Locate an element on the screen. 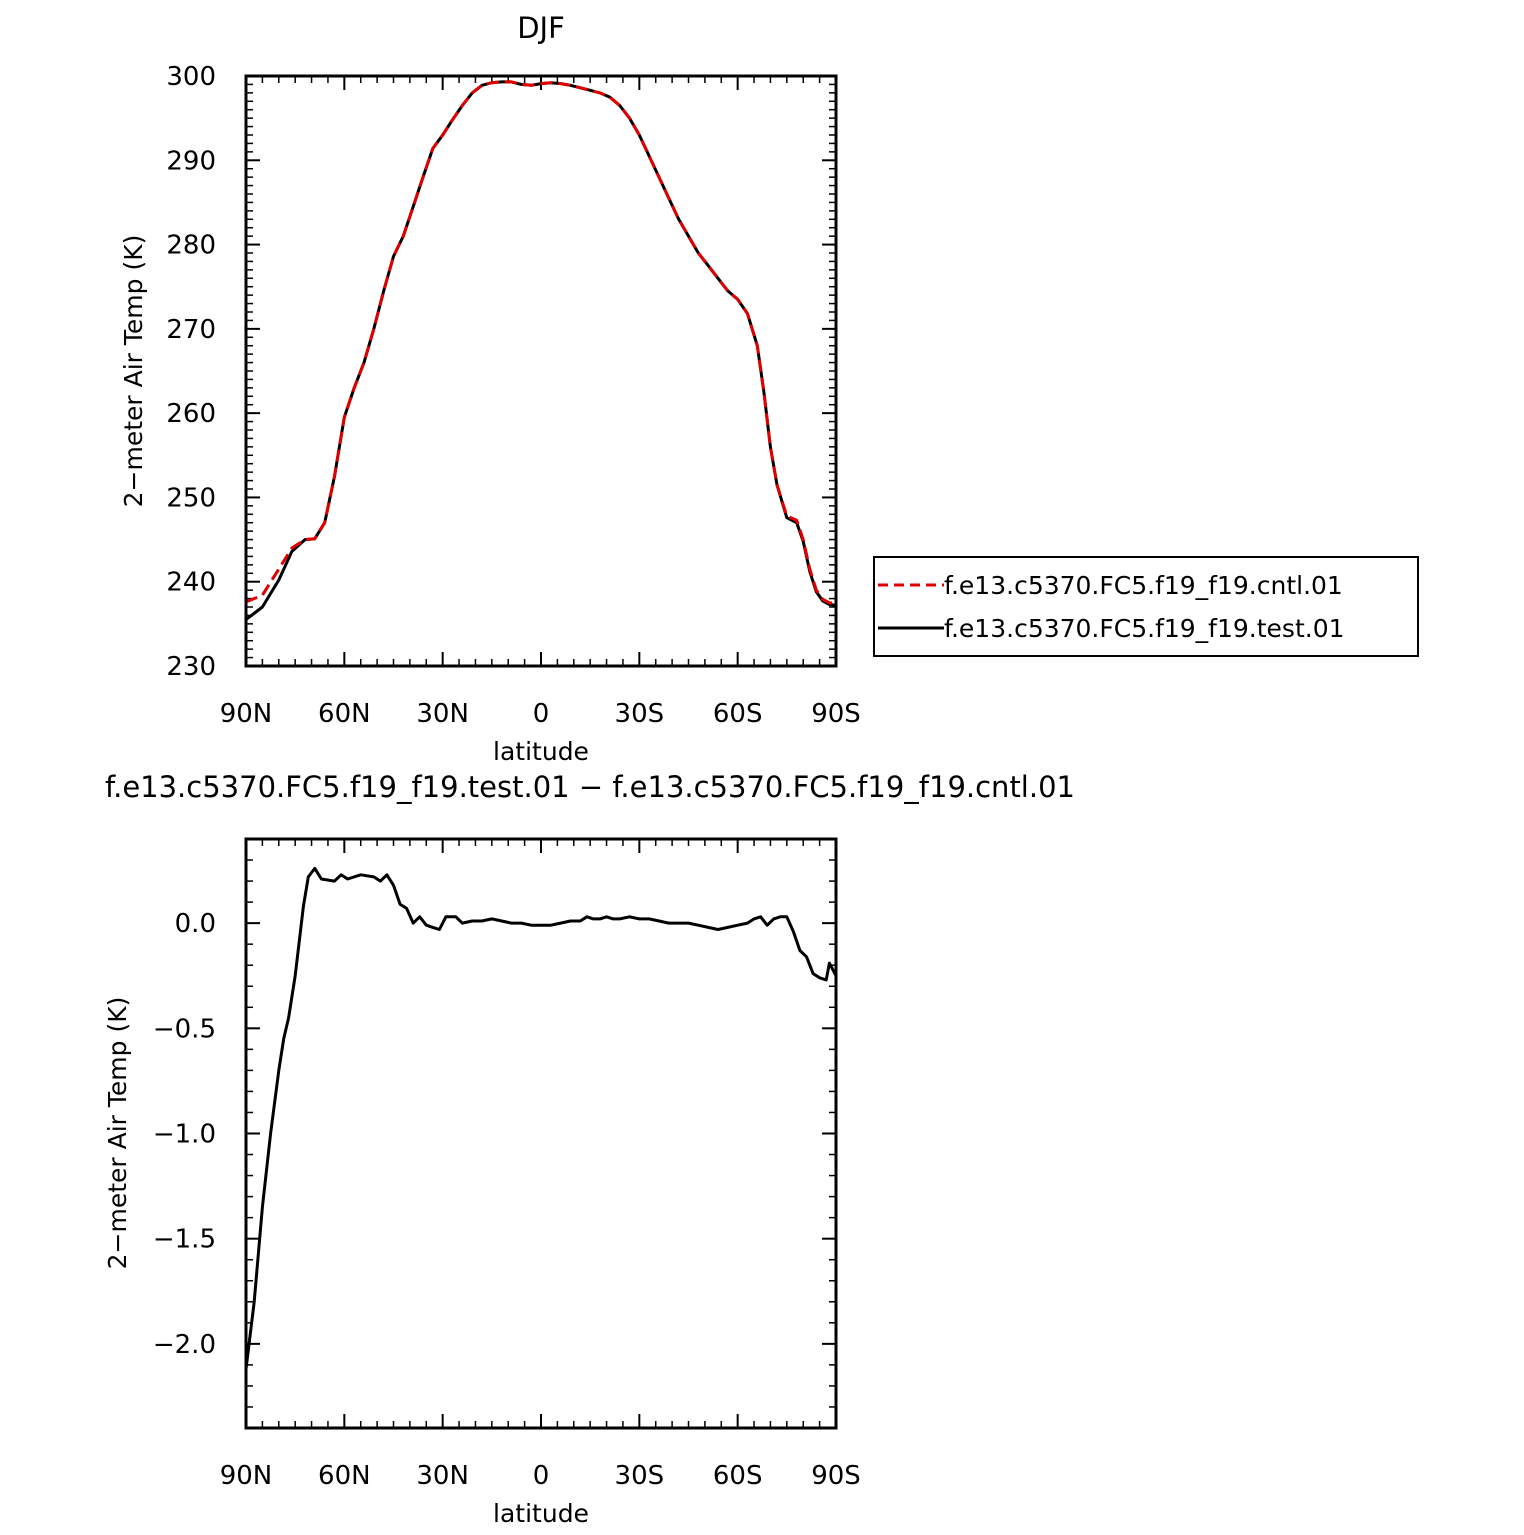 This screenshot has width=1524, height=1535. y-tick-label: 300 is located at coordinates (191, 77).